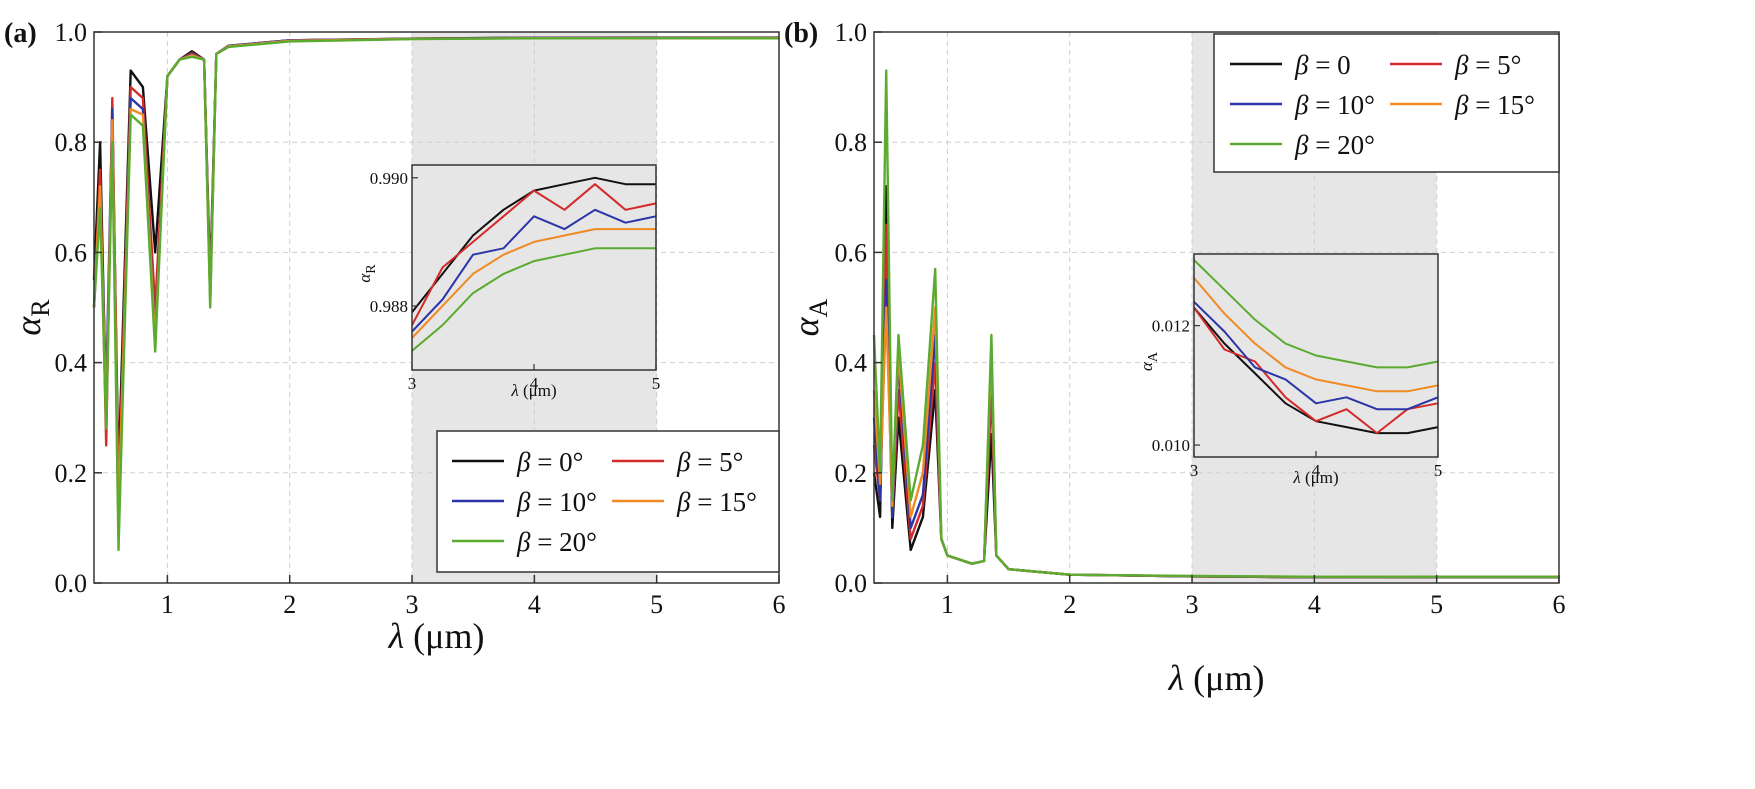 This screenshot has width=1755, height=789. Describe the element at coordinates (818, 307) in the screenshot. I see `y-axis-label-sub: A` at that location.